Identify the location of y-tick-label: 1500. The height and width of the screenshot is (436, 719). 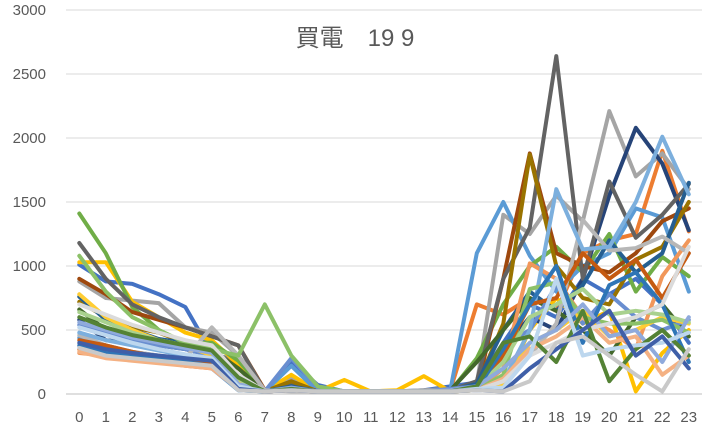
(29, 202).